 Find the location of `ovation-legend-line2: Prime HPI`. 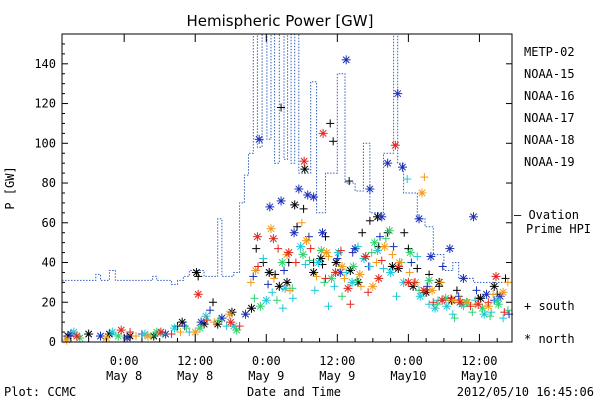

ovation-legend-line2: Prime HPI is located at coordinates (558, 229).